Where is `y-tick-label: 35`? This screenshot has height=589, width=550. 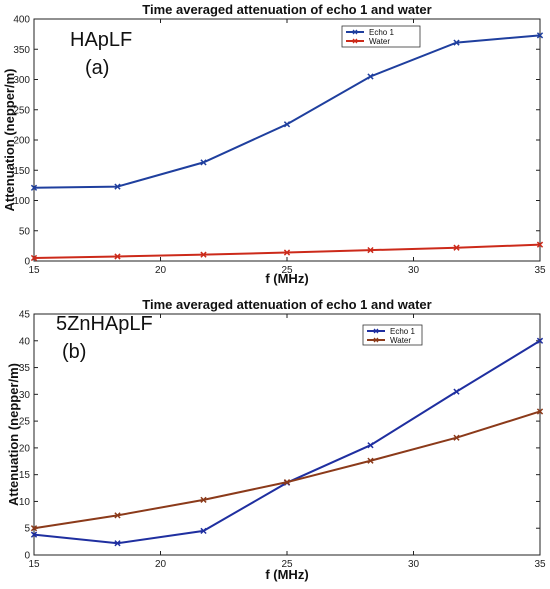
y-tick-label: 35 is located at coordinates (25, 368).